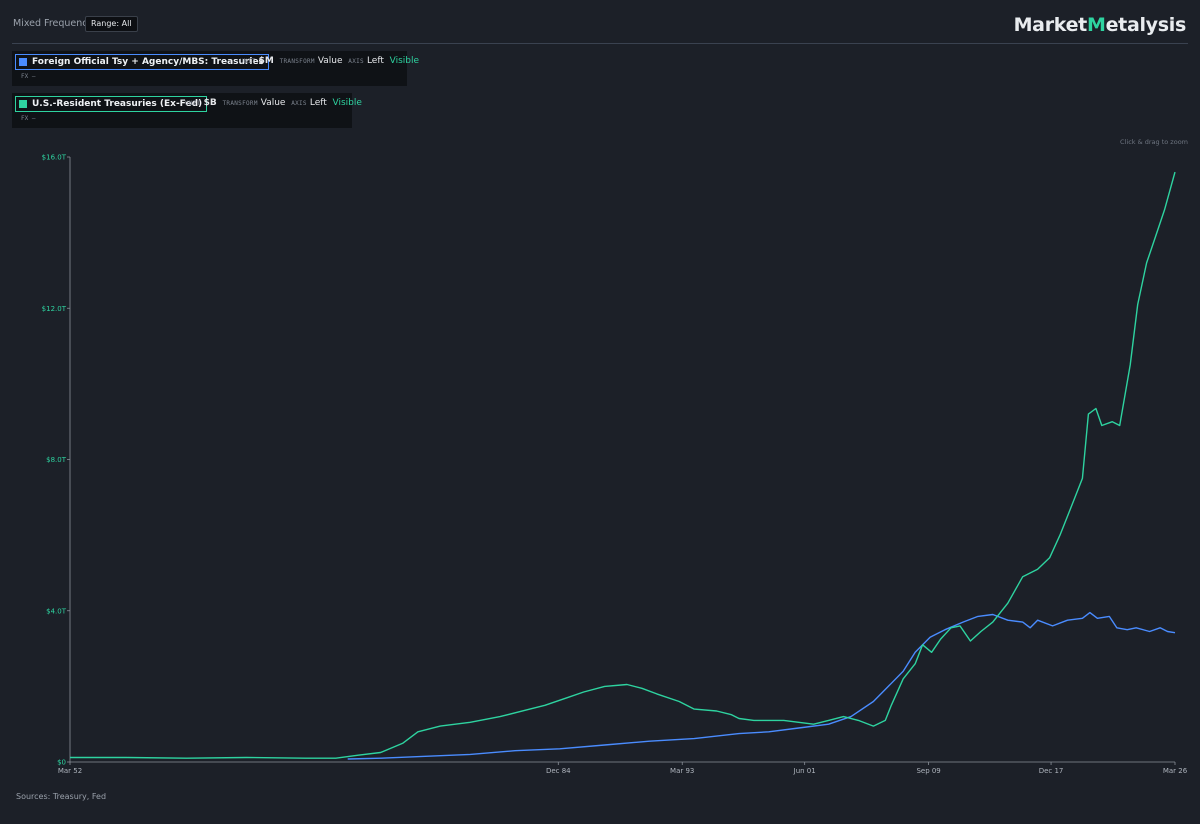 This screenshot has width=1200, height=824. Describe the element at coordinates (54, 158) in the screenshot. I see `y-tick-label: $16.0T` at that location.